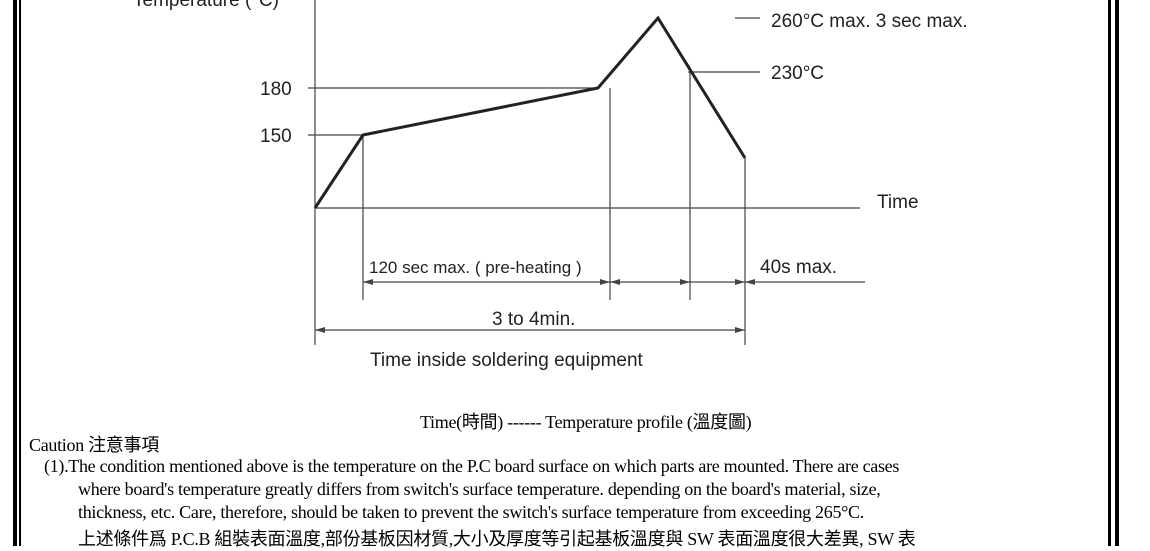 The width and height of the screenshot is (1150, 551). What do you see at coordinates (1117, 273) in the screenshot?
I see `page-border-right-outer` at bounding box center [1117, 273].